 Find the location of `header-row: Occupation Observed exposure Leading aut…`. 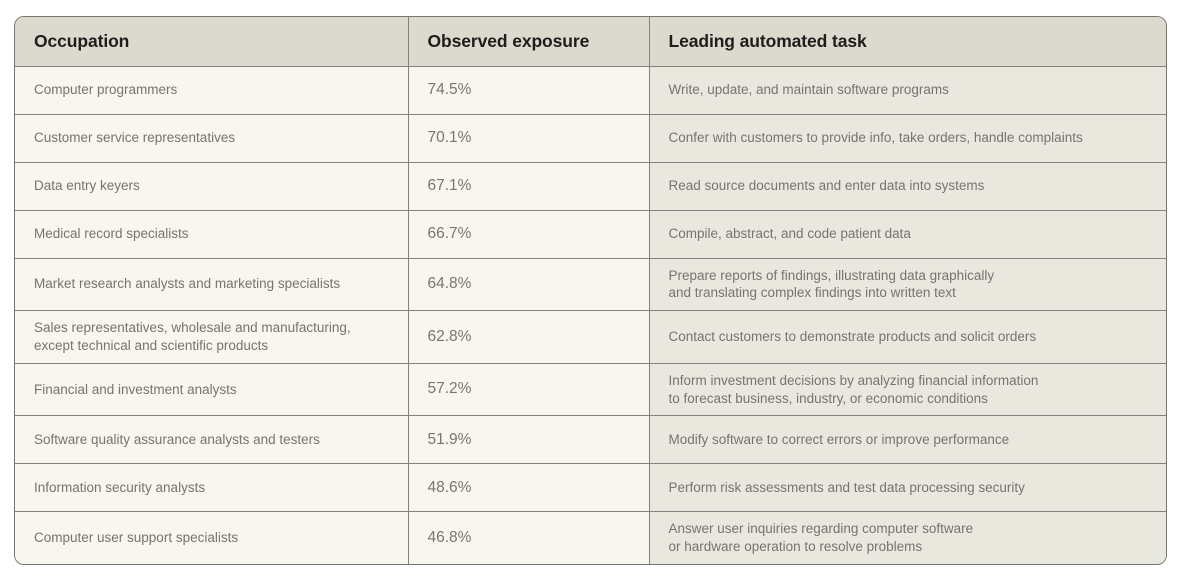

header-row: Occupation Observed exposure Leading aut… is located at coordinates (590, 42).